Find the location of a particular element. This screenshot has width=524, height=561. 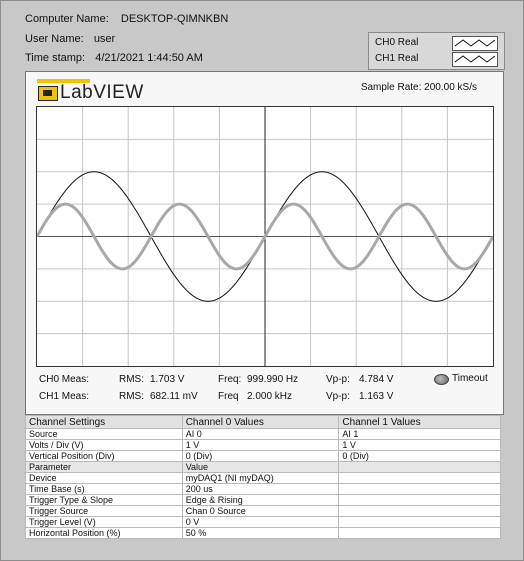

logo-stripe is located at coordinates (63, 81).